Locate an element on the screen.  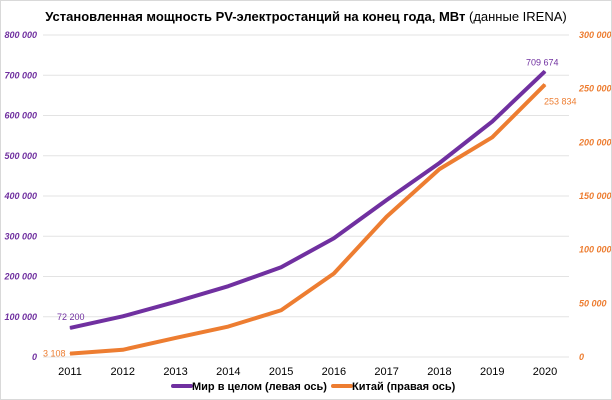
data-label-last: 709 674 is located at coordinates (542, 62).